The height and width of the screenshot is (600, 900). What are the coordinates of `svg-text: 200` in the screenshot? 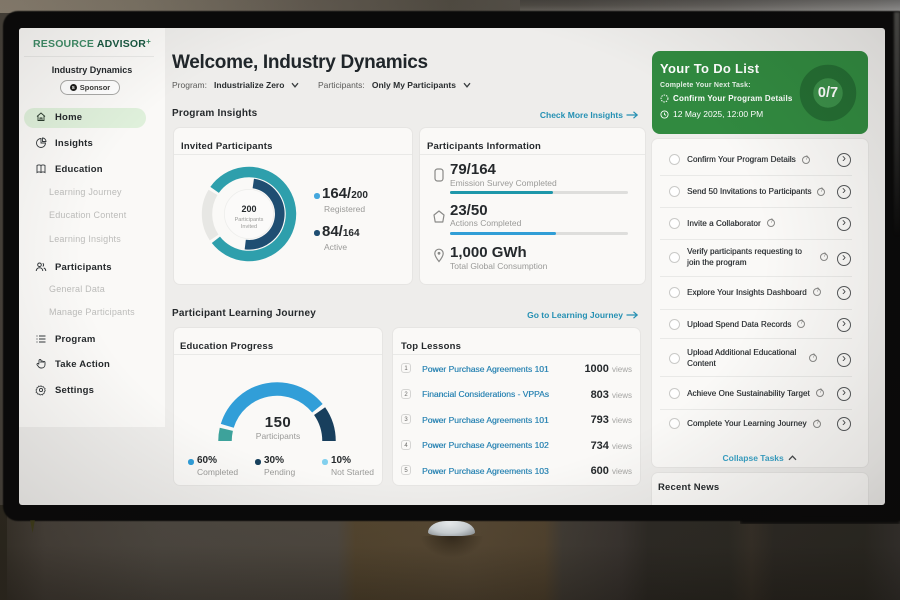 It's located at (248, 209).